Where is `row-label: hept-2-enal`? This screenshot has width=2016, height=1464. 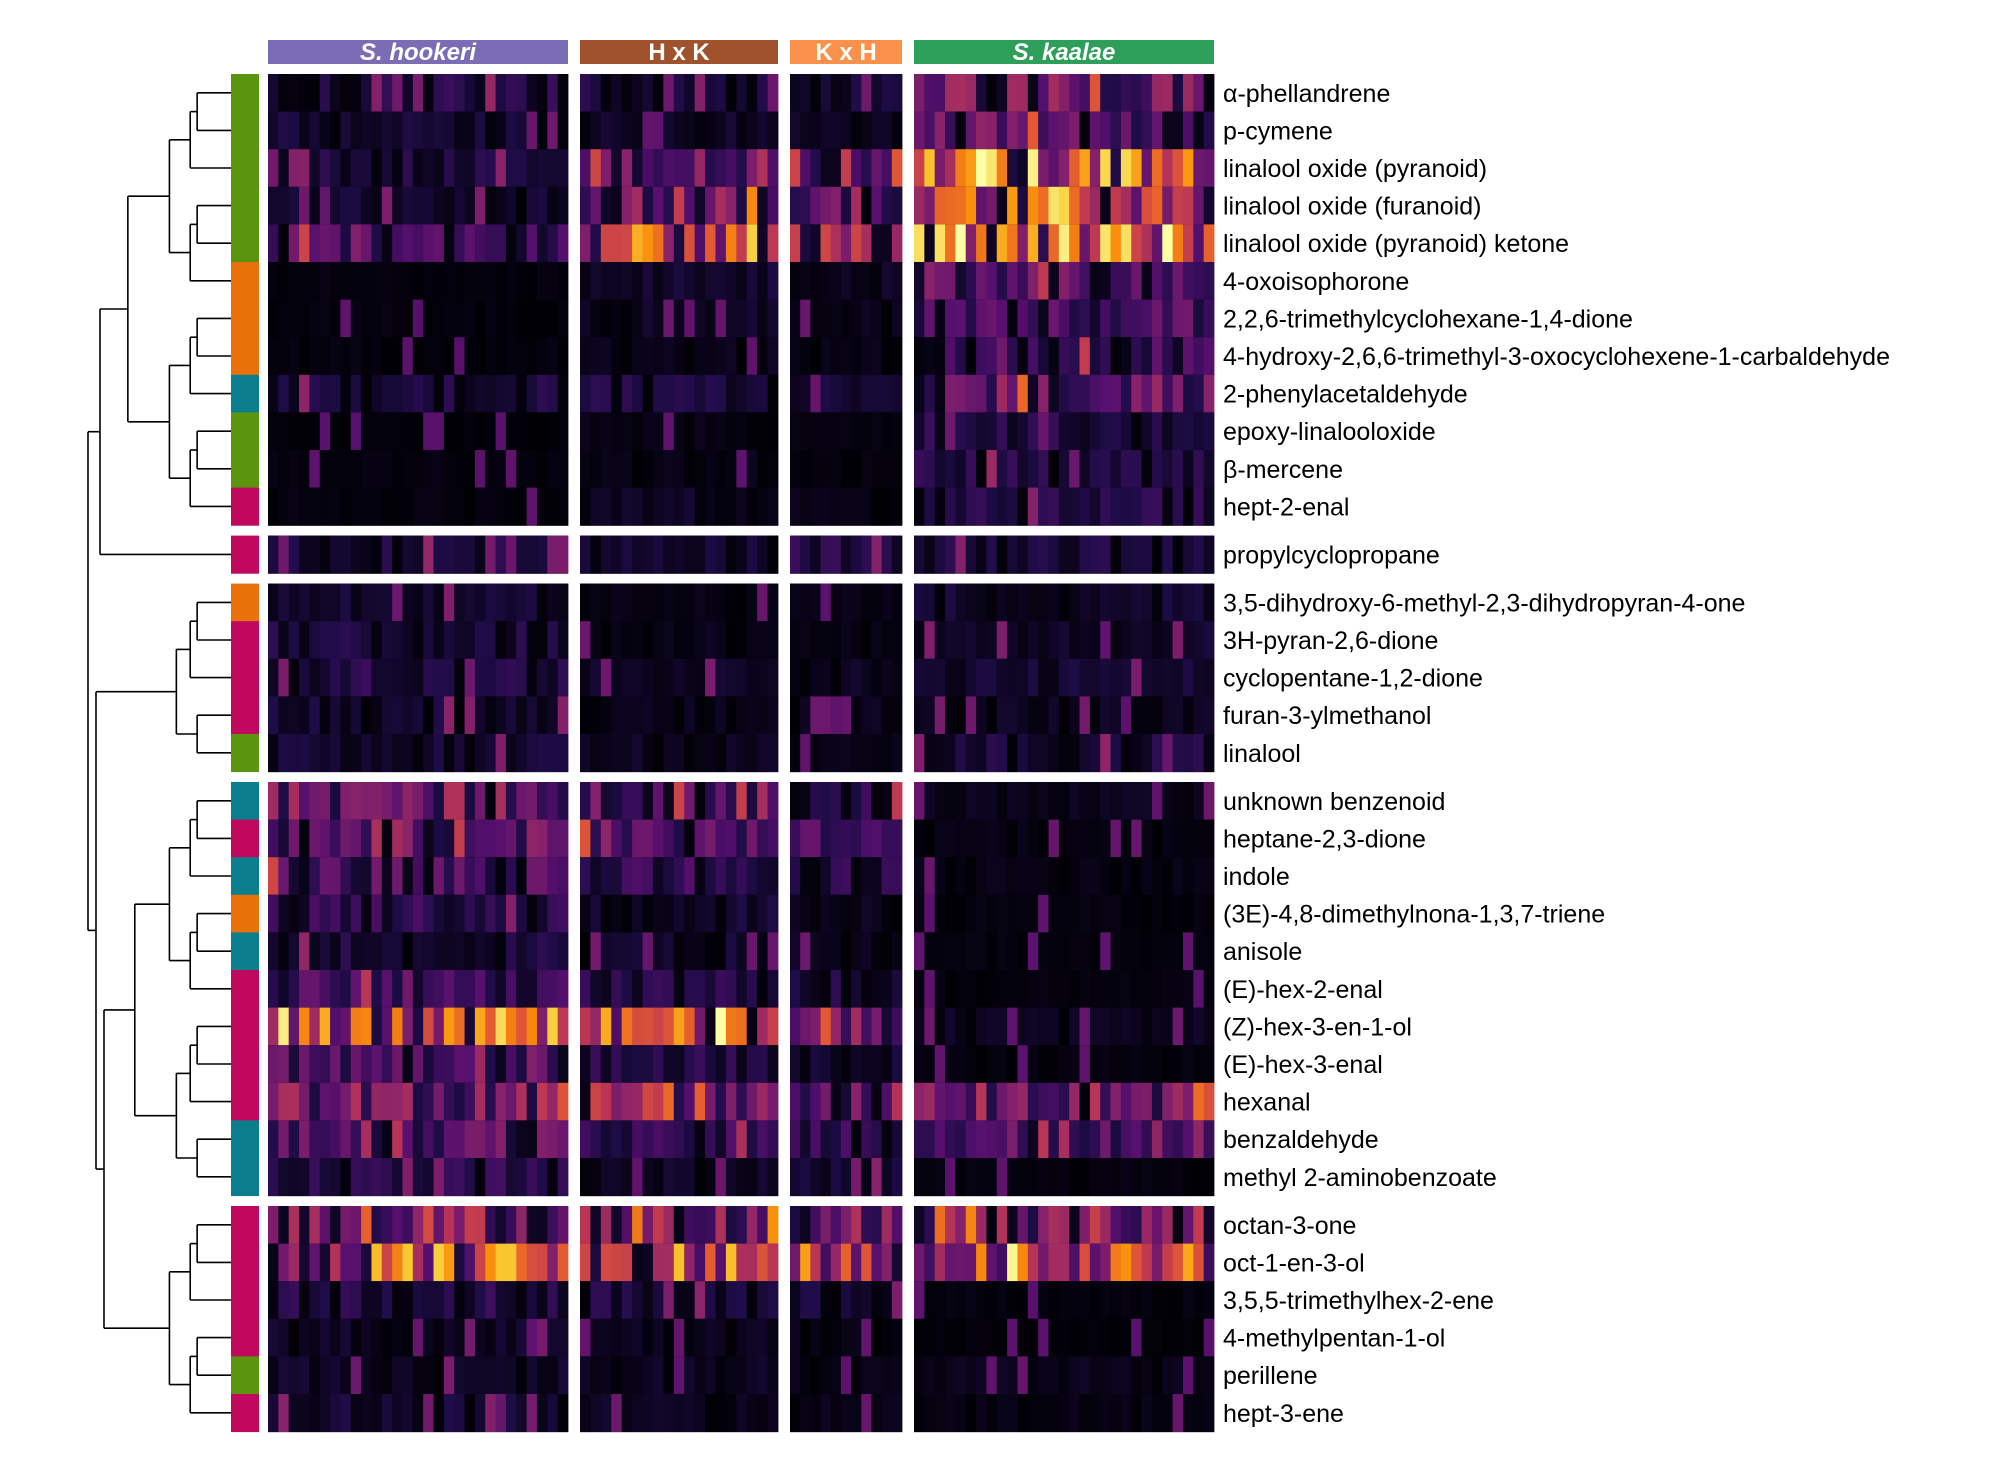
row-label: hept-2-enal is located at coordinates (1286, 507).